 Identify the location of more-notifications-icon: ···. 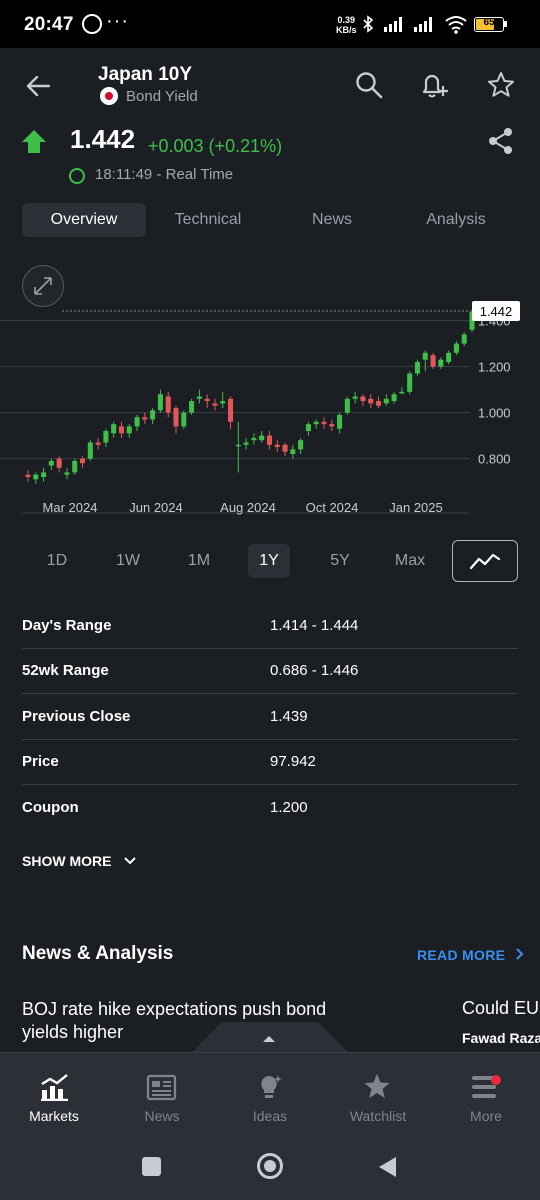
(117, 21).